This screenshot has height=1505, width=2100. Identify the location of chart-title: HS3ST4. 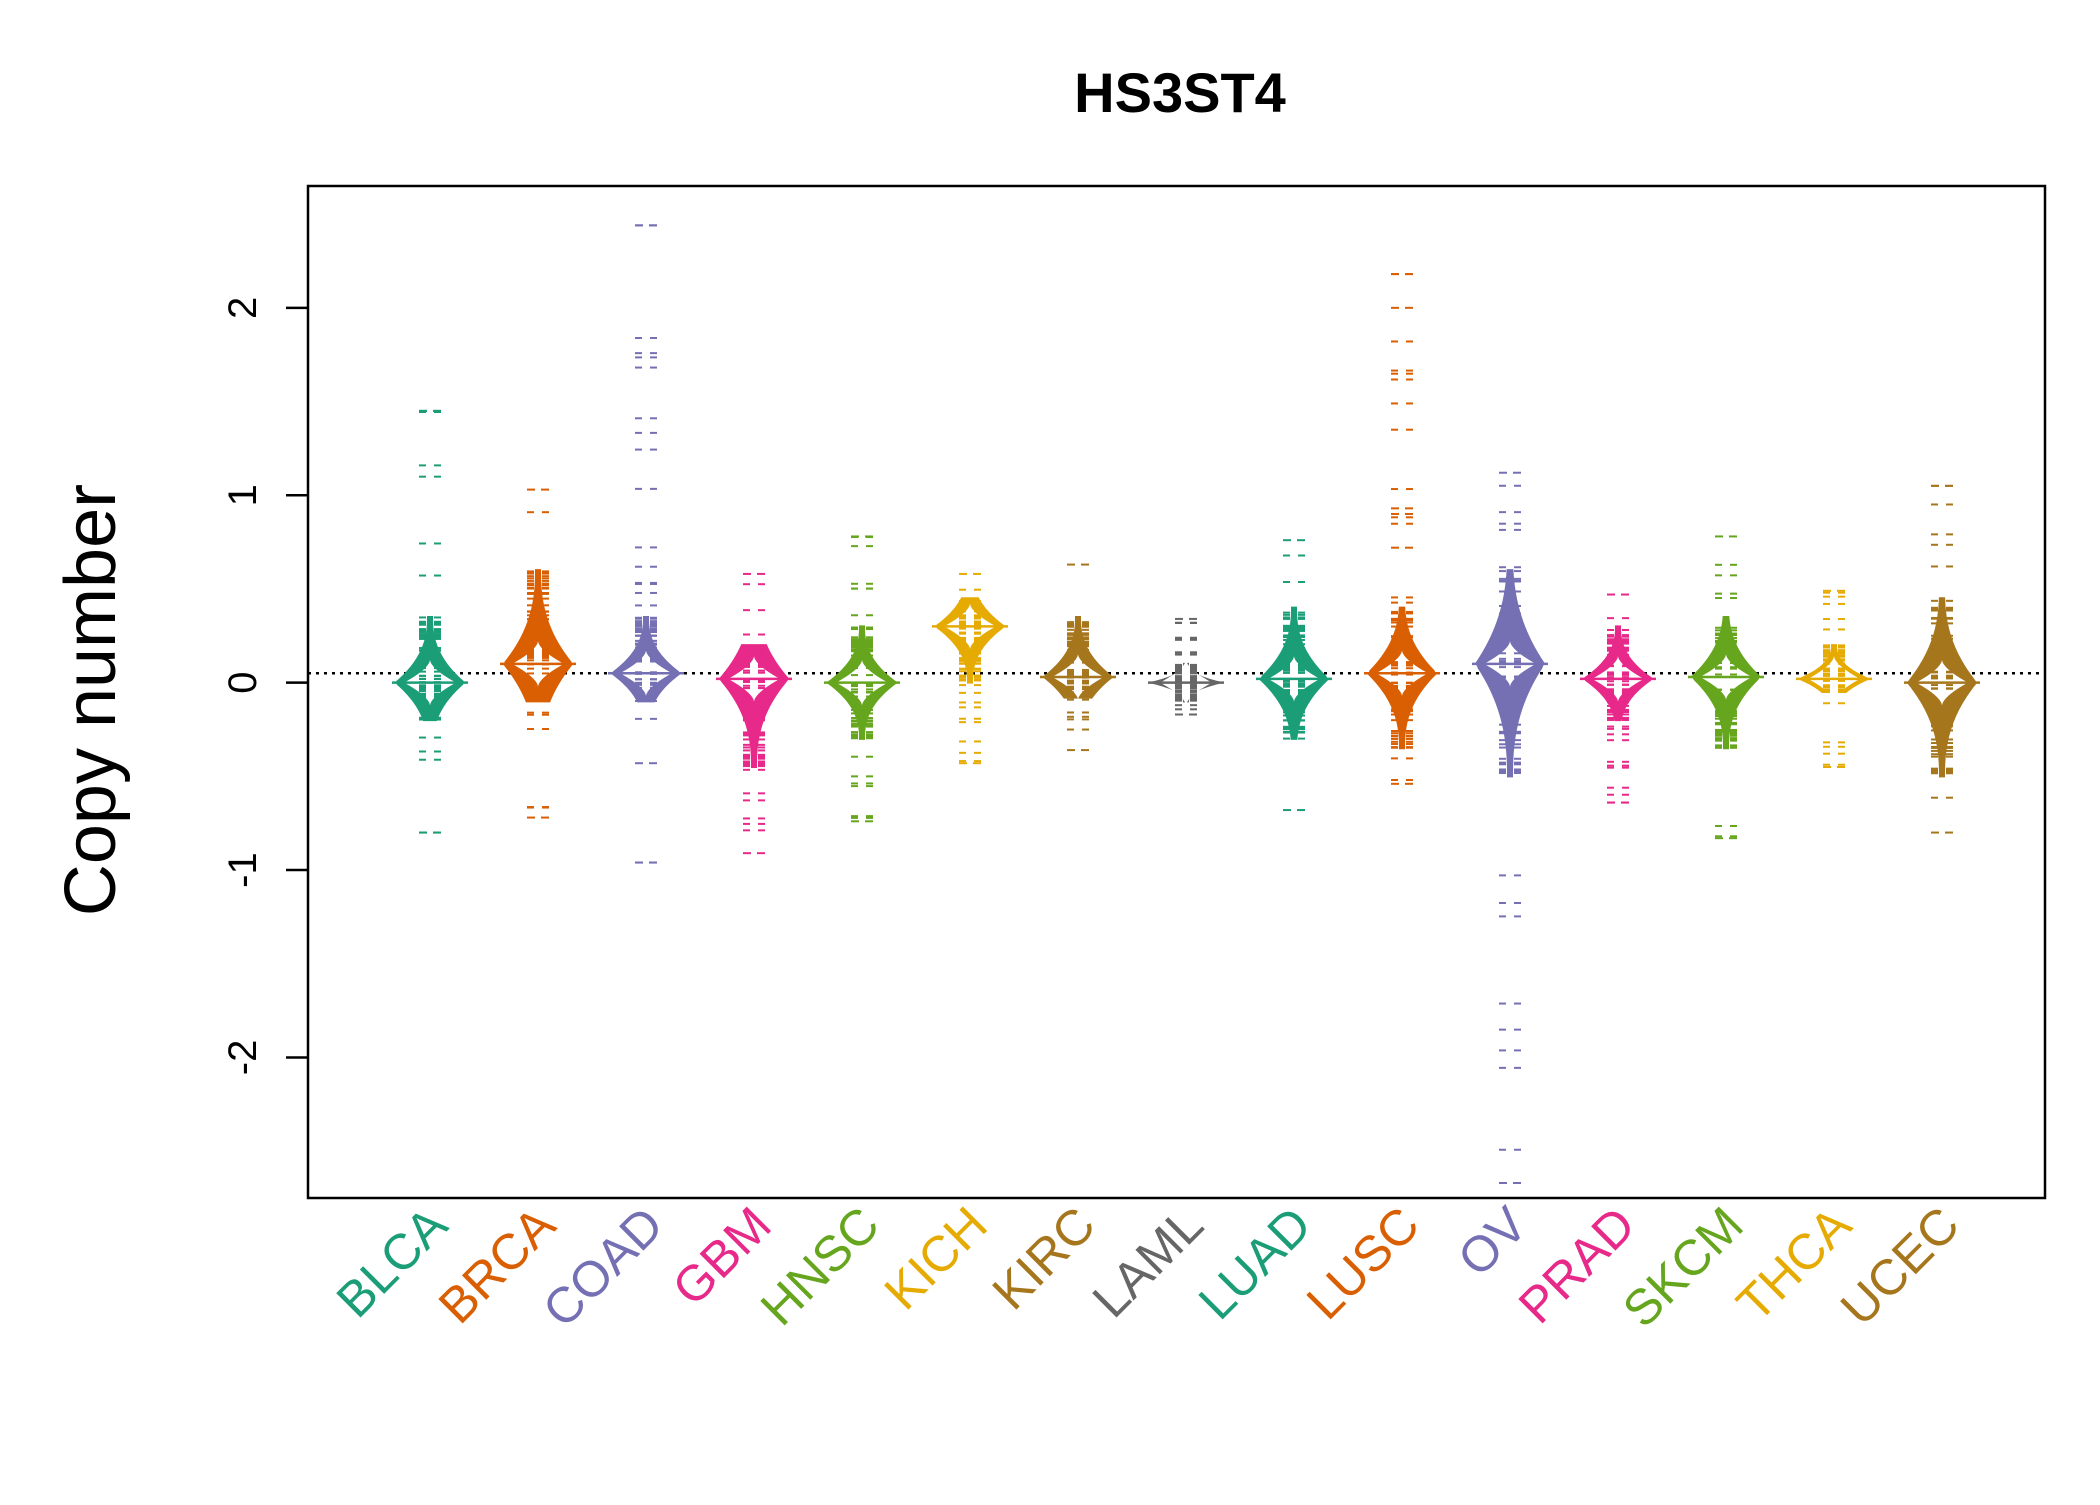
(1180, 92).